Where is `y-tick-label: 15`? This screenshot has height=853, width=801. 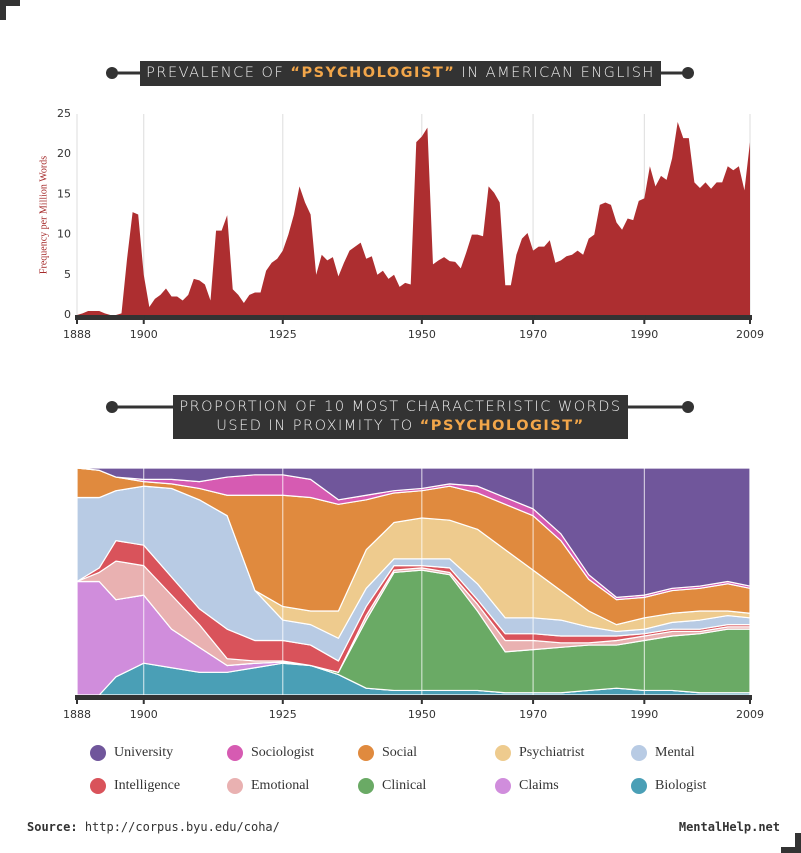
y-tick-label: 15 is located at coordinates (64, 193).